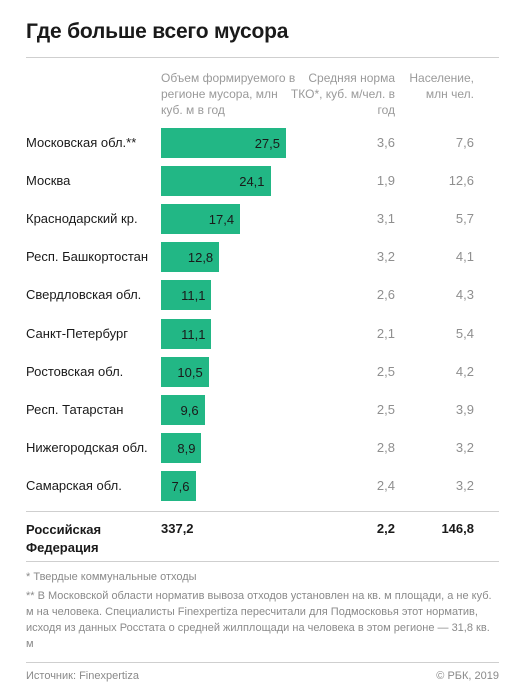  I want to click on region-label: Нижегородская обл., so click(87, 447).